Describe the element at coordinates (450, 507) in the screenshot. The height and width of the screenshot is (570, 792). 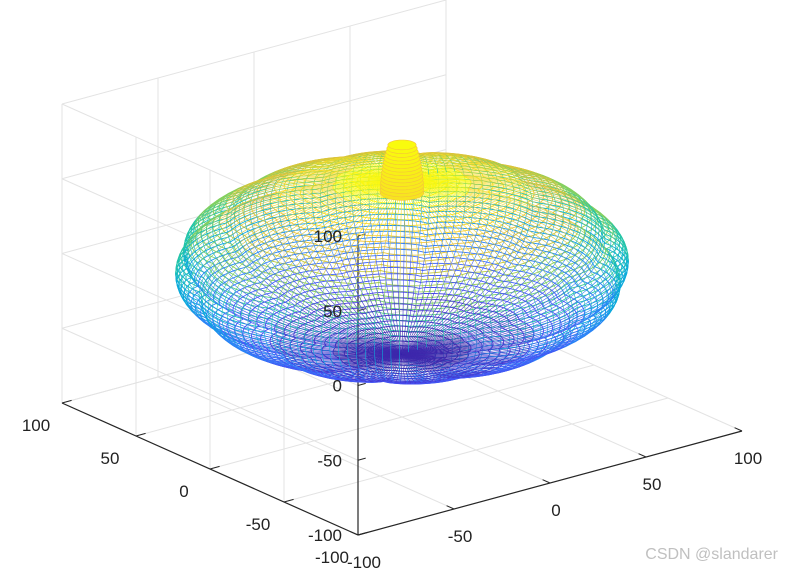
I see `x-tick-mark` at that location.